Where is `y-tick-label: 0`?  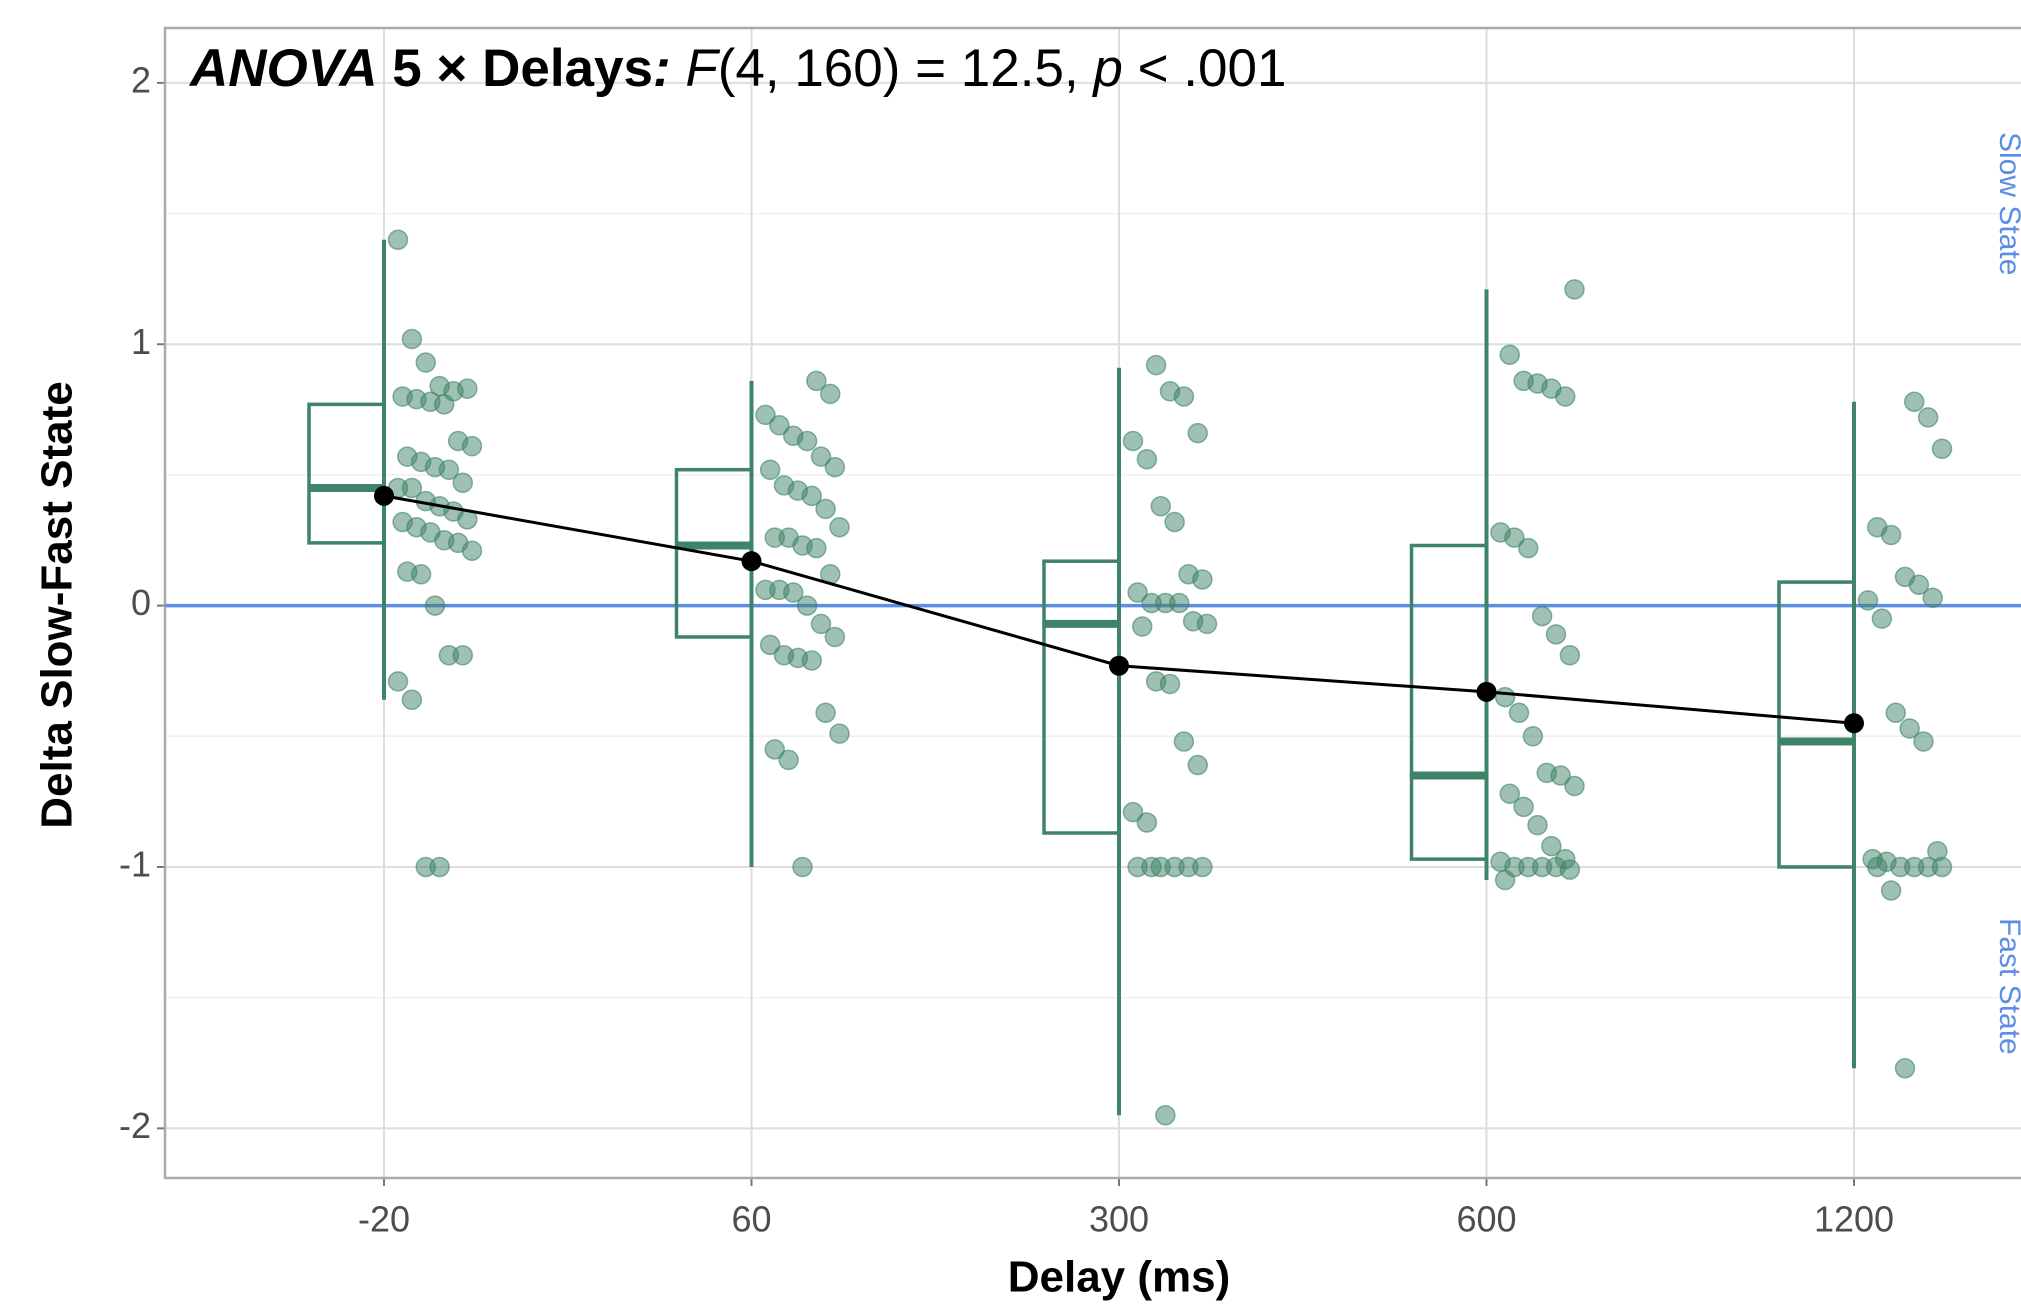 y-tick-label: 0 is located at coordinates (141, 602).